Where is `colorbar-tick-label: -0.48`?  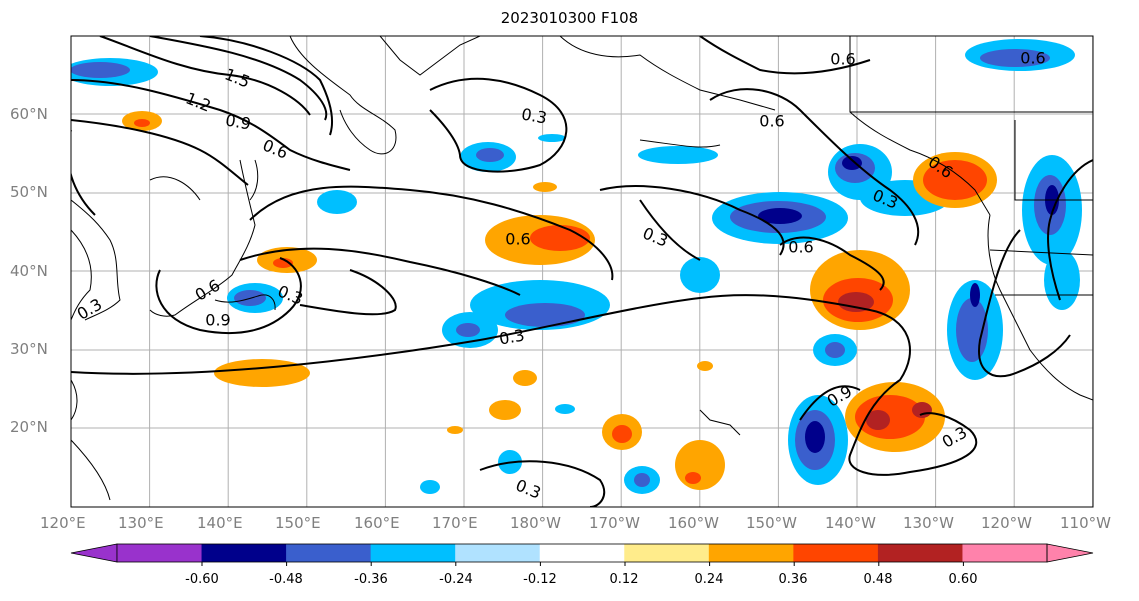 colorbar-tick-label: -0.48 is located at coordinates (286, 579).